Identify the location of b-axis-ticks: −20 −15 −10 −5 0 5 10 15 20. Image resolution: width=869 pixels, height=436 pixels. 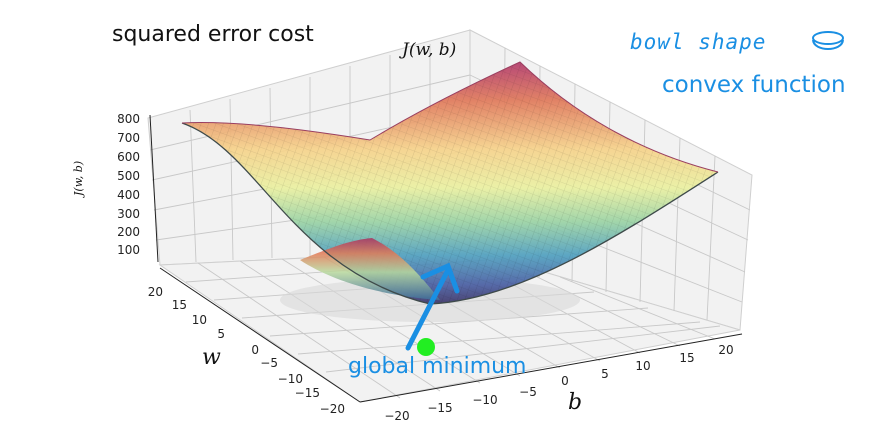
(558, 383).